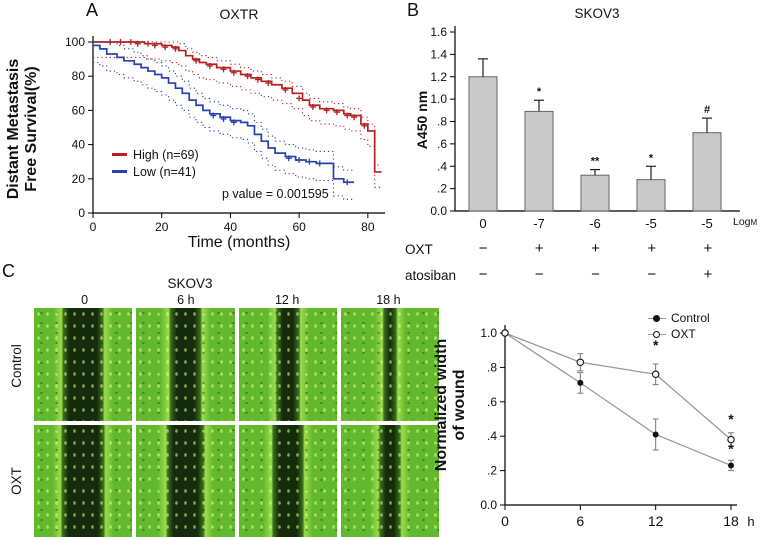 The image size is (761, 537). What do you see at coordinates (707, 223) in the screenshot?
I see `svg-text: -5` at bounding box center [707, 223].